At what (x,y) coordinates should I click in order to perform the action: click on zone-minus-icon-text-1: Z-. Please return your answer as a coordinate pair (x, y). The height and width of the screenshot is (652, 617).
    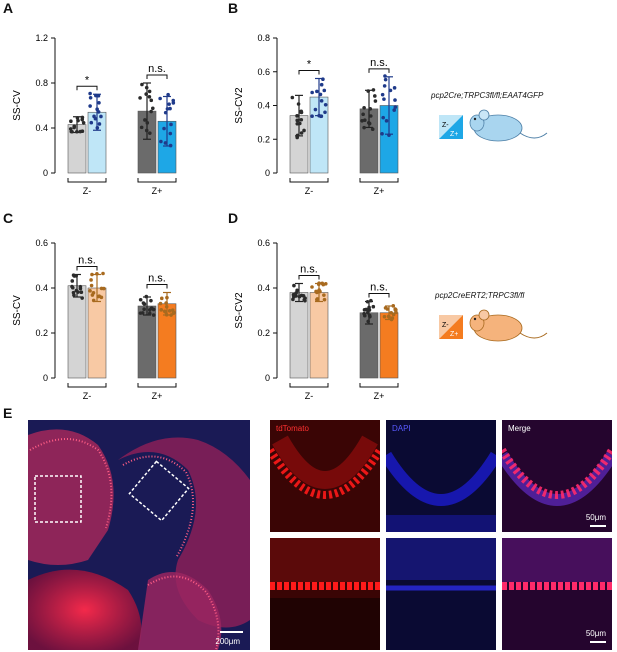
    Looking at the image, I should click on (445, 125).